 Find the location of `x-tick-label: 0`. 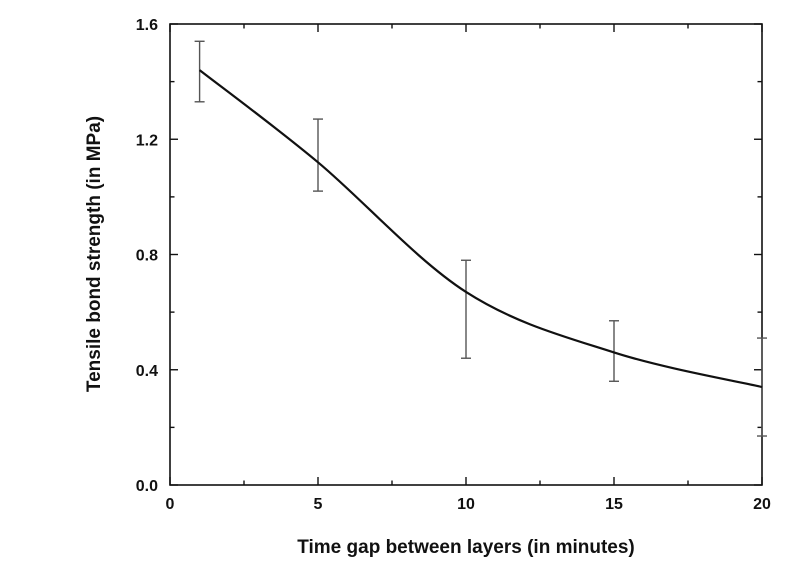

x-tick-label: 0 is located at coordinates (170, 504).